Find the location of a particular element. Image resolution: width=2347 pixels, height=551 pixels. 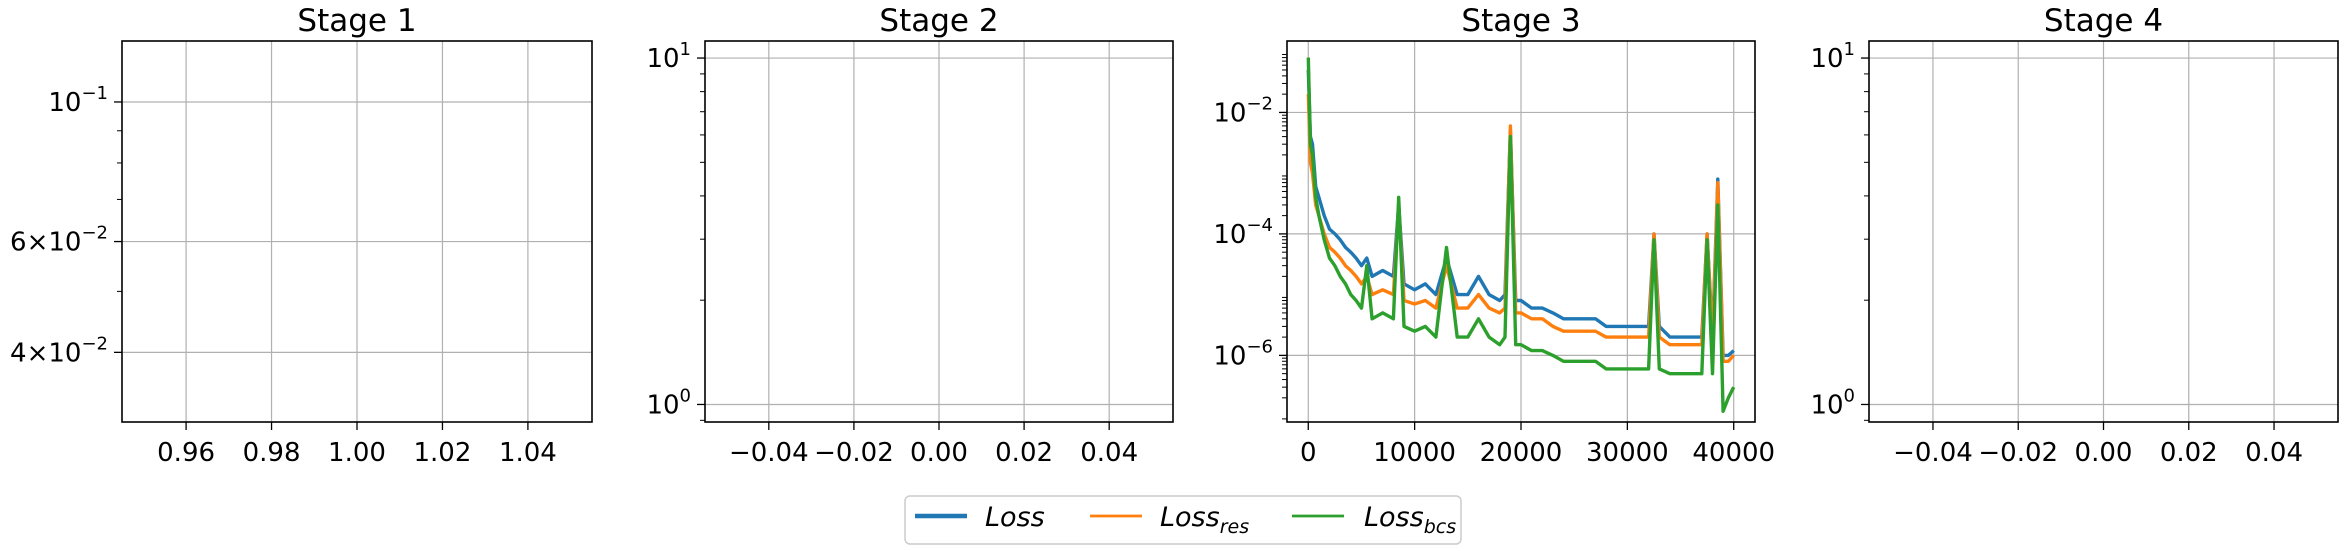

subplot-title: Stage 2 is located at coordinates (938, 21).